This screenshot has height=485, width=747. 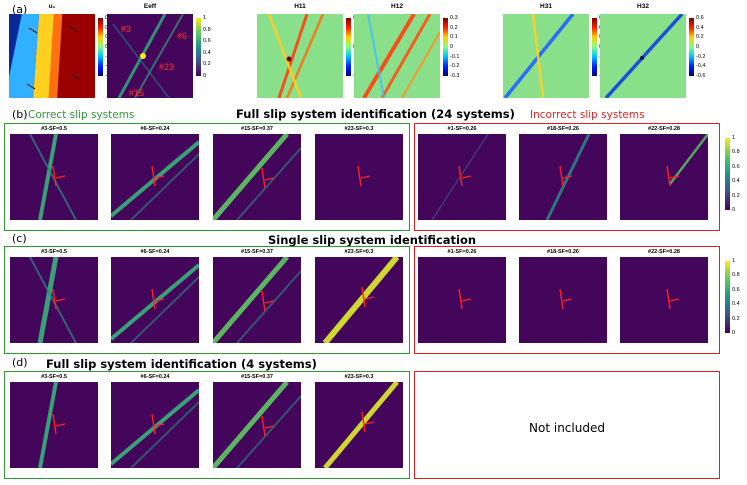 What do you see at coordinates (700, 37) in the screenshot?
I see `colorbar-5-tick-2: 0.2` at bounding box center [700, 37].